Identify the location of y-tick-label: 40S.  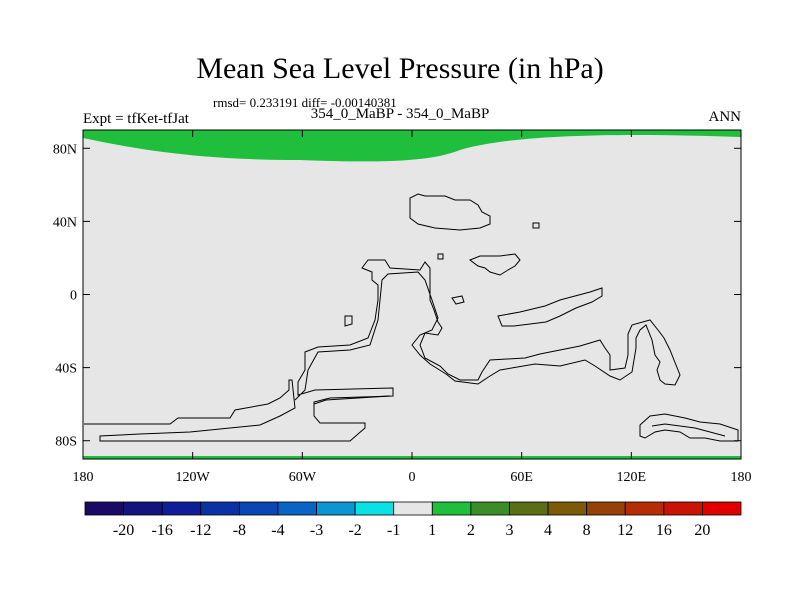
(66, 369).